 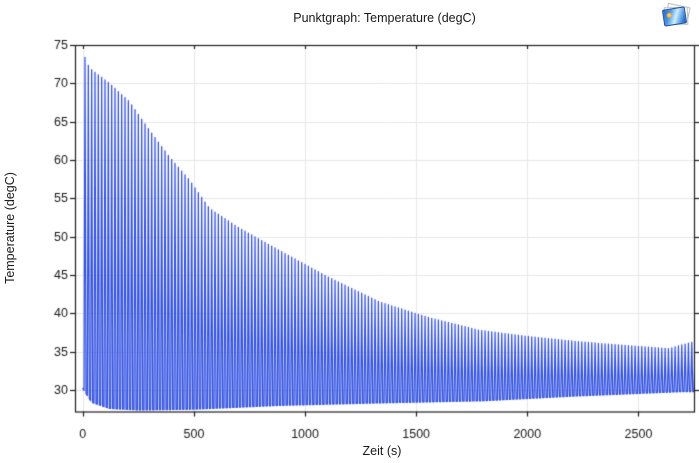 I want to click on icon-plot-thumbnail, so click(x=674, y=16).